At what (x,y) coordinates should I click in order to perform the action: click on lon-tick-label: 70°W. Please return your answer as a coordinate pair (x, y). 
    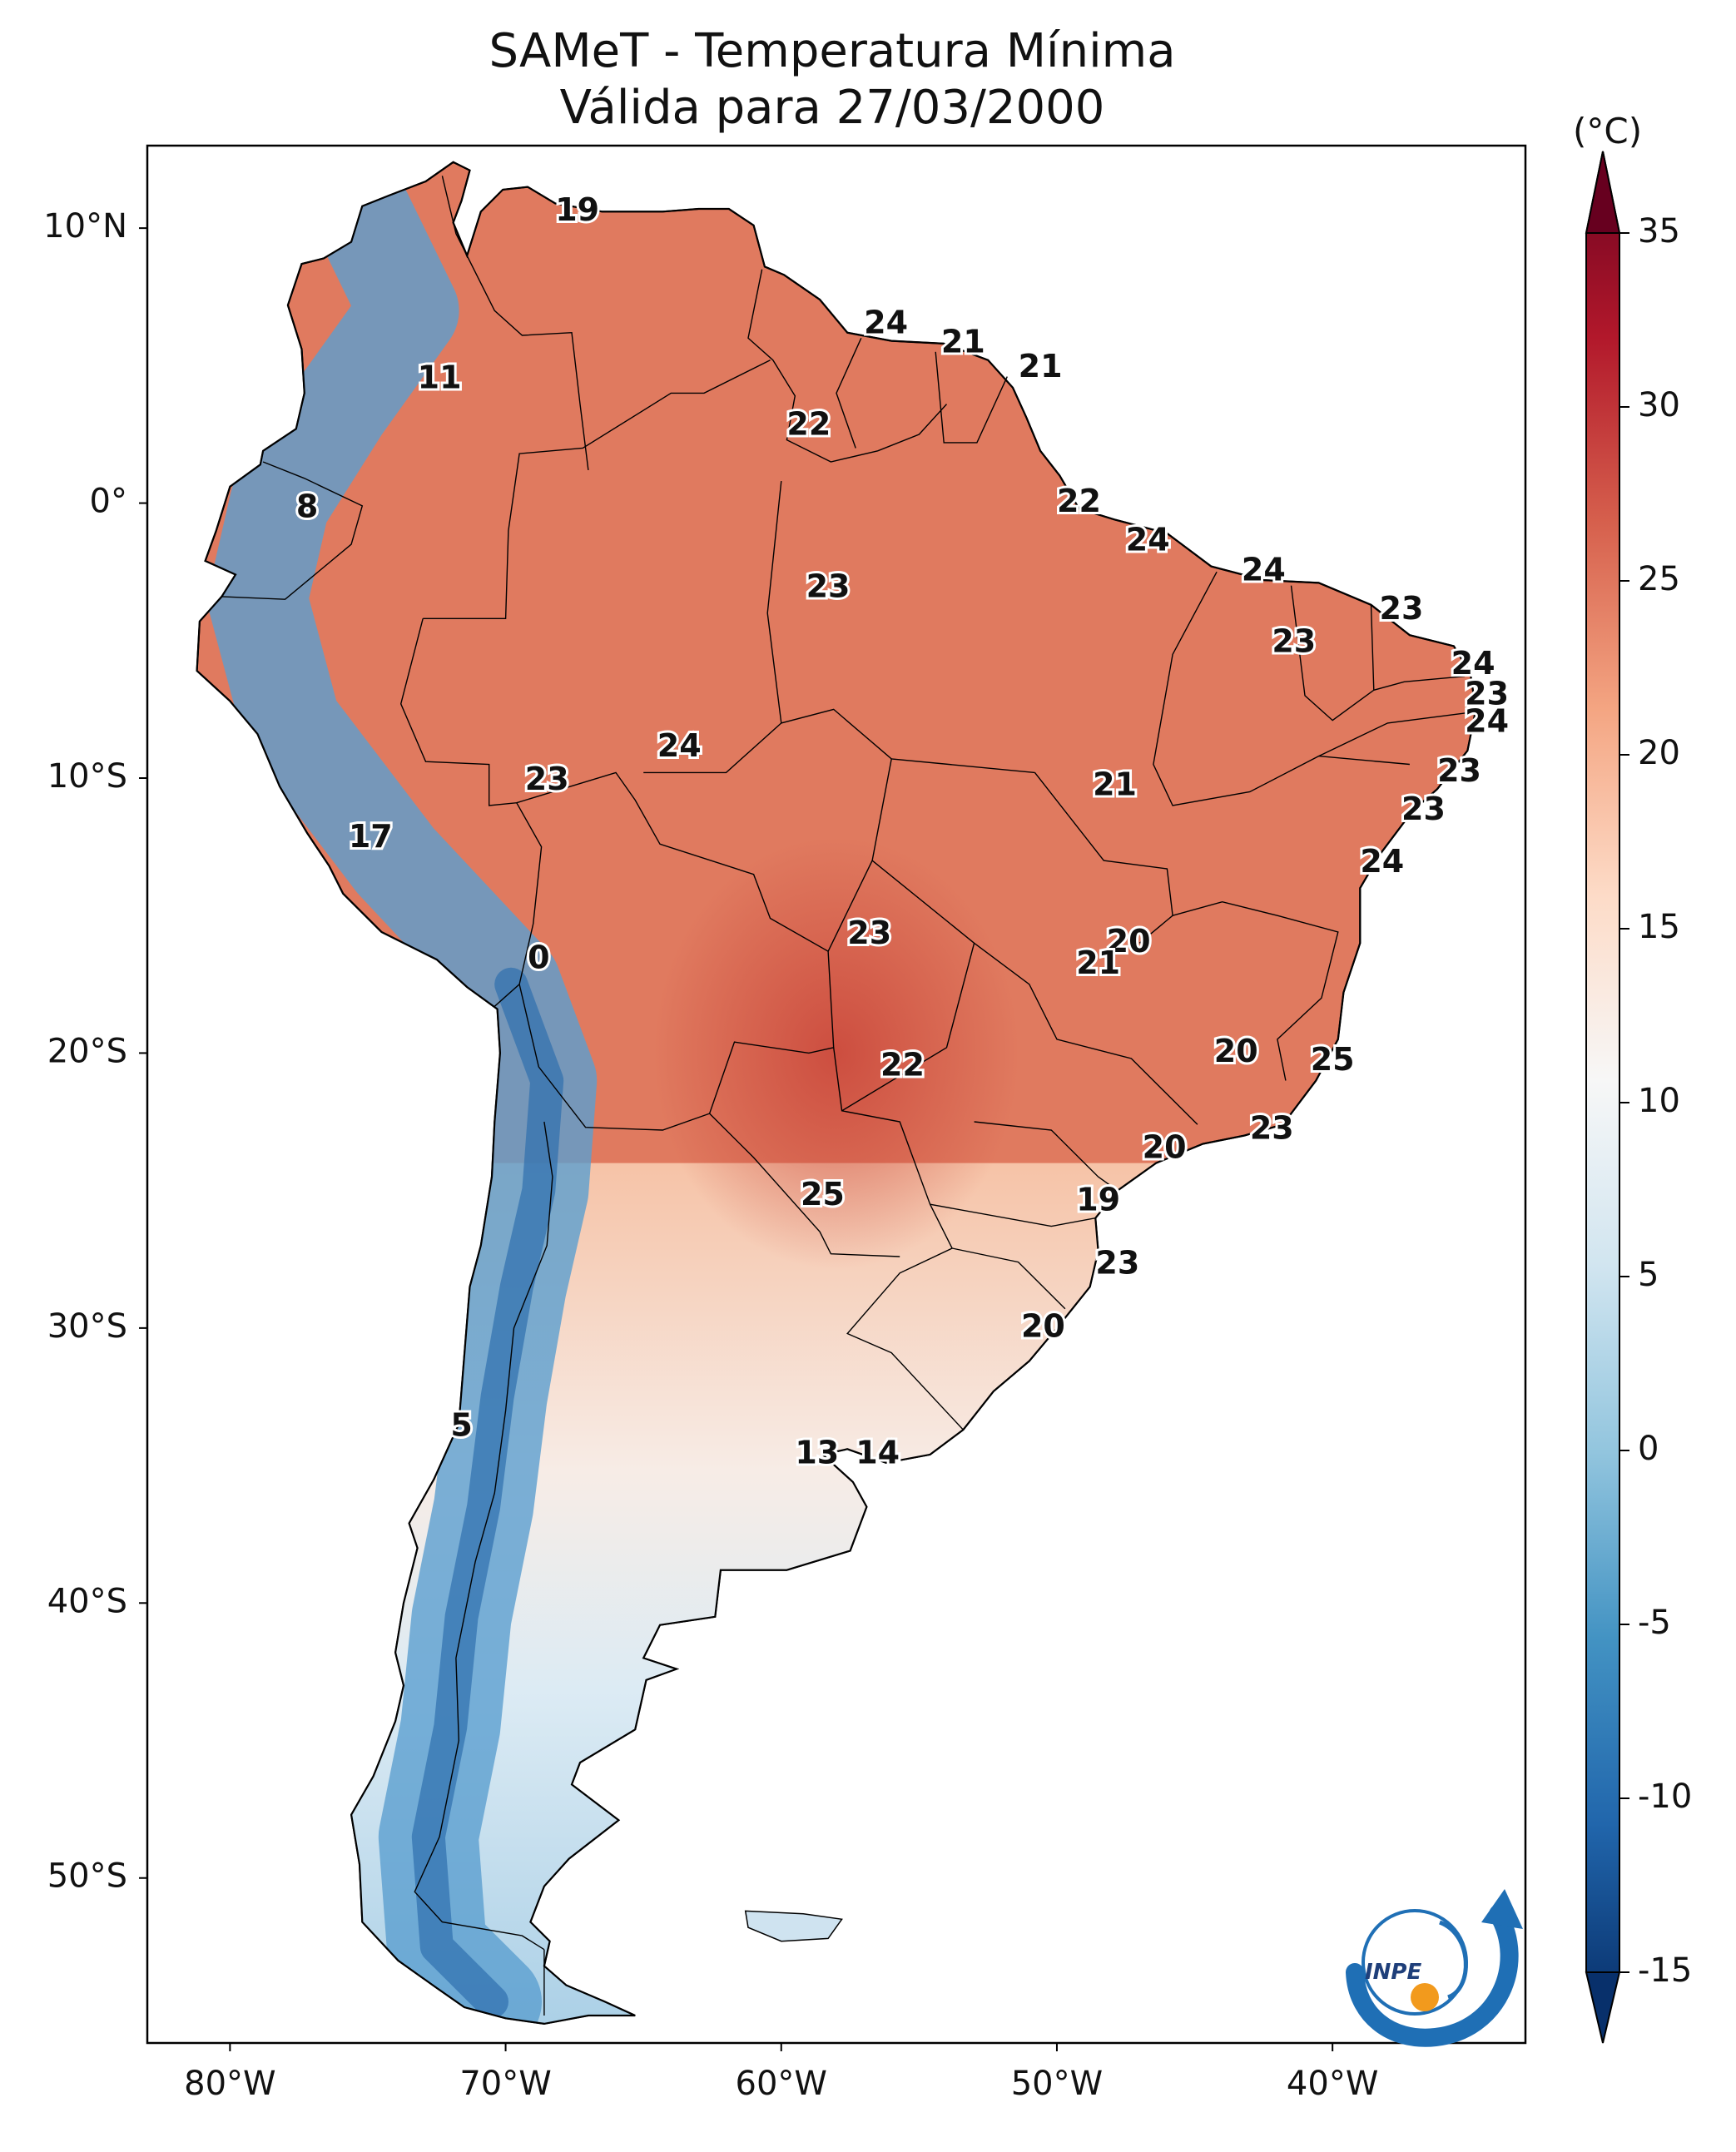
    Looking at the image, I should click on (505, 2084).